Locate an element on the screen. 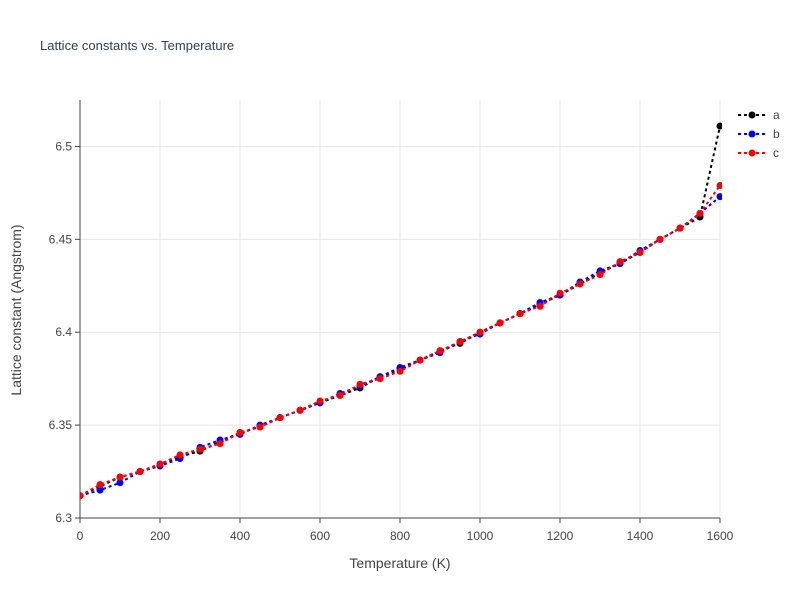 Image resolution: width=800 pixels, height=605 pixels. y-tick-label: 6.4 is located at coordinates (63, 332).